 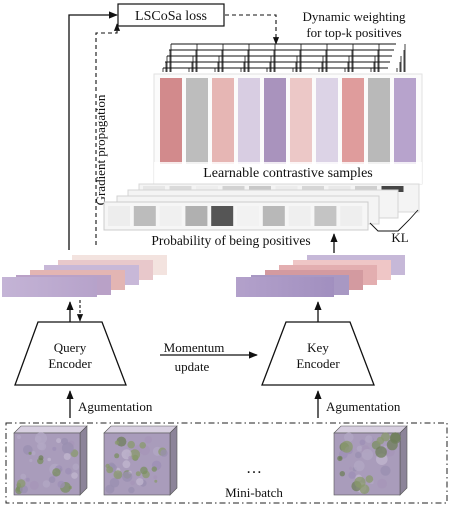 I want to click on weighting-comb, so click(x=284, y=58).